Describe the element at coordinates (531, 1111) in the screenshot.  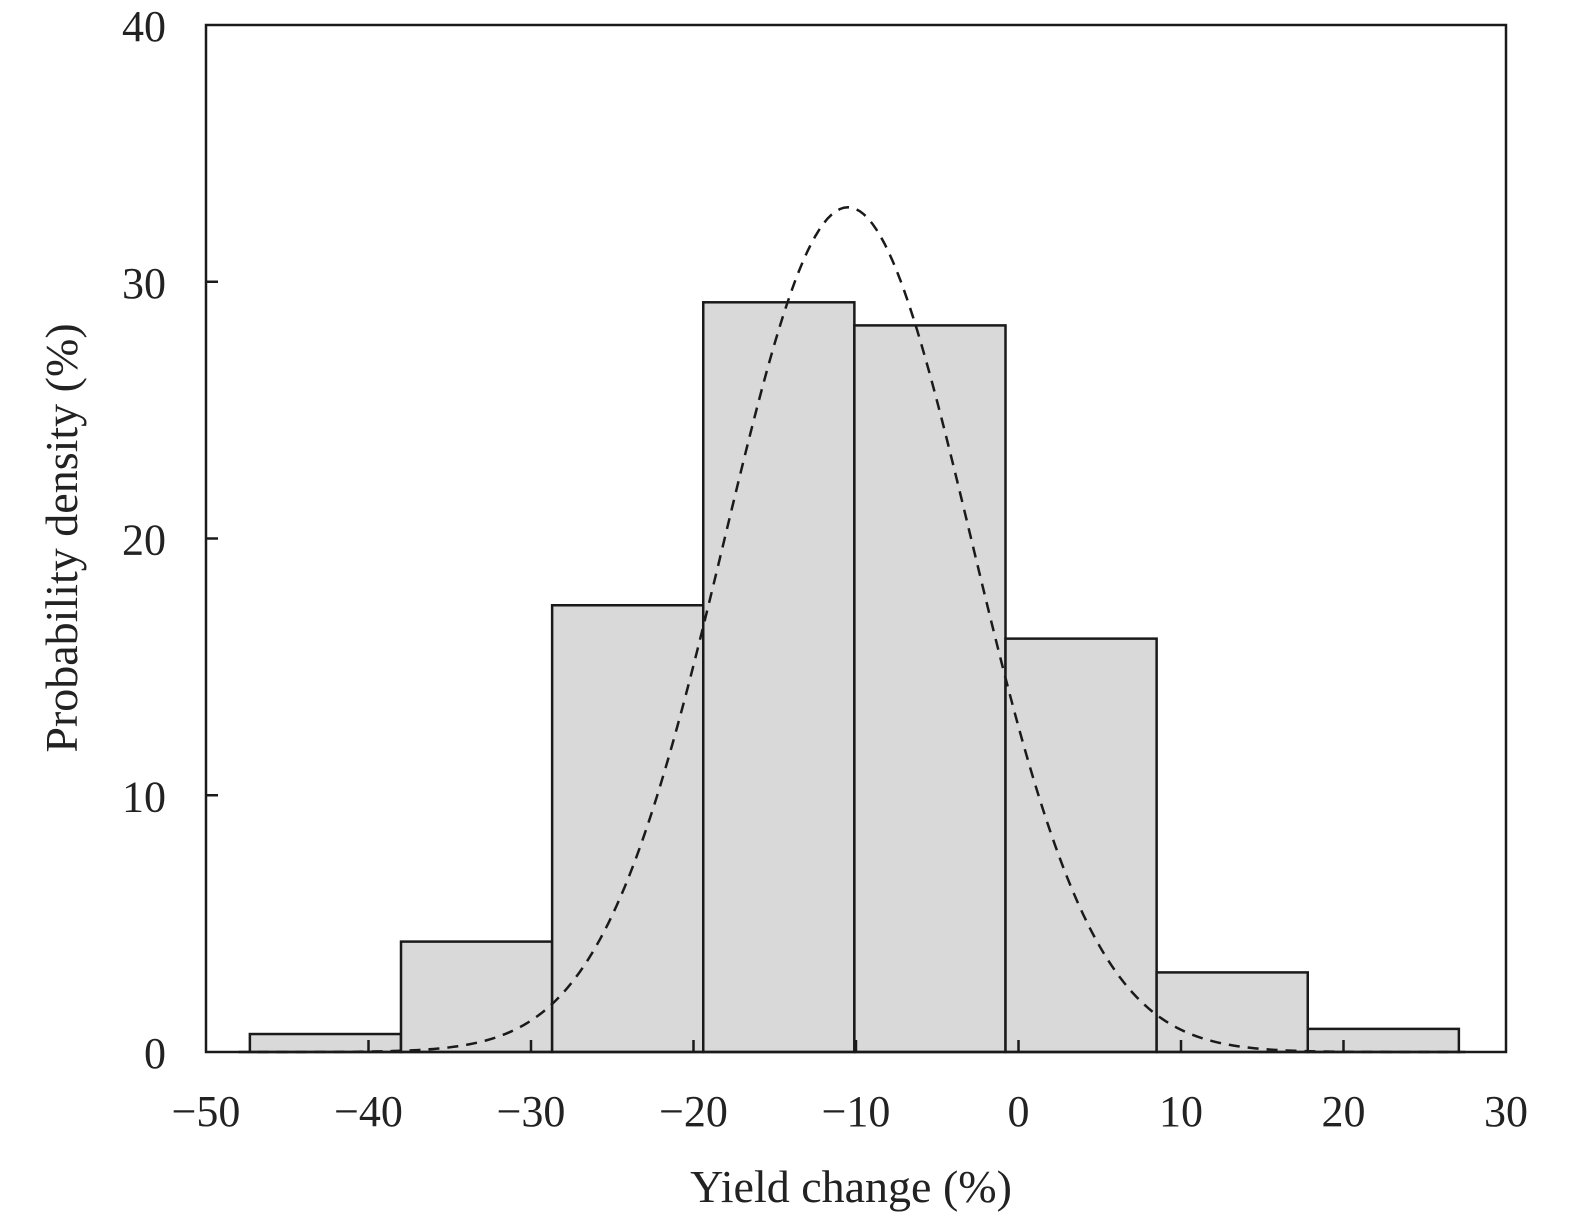
I see `x-tick-label: −30` at that location.